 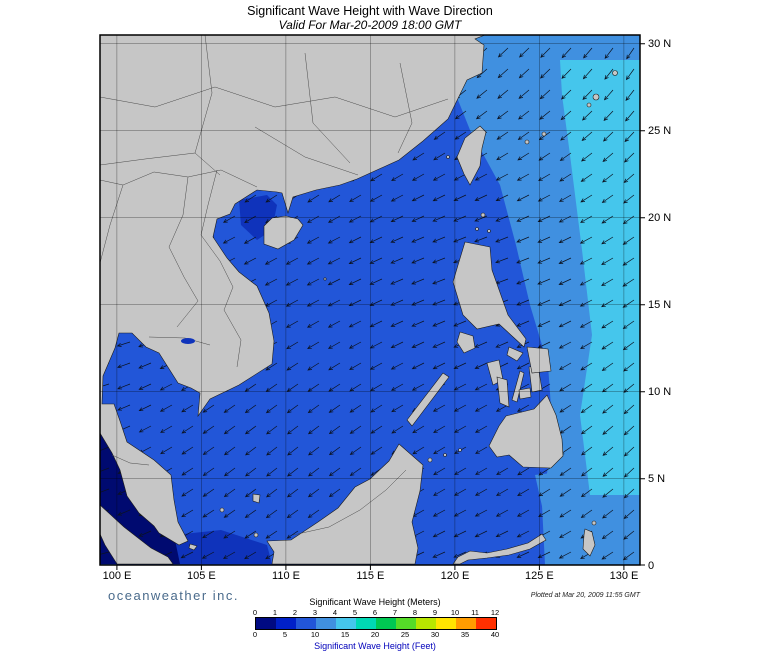 I want to click on meters-tick: 0, so click(x=255, y=612).